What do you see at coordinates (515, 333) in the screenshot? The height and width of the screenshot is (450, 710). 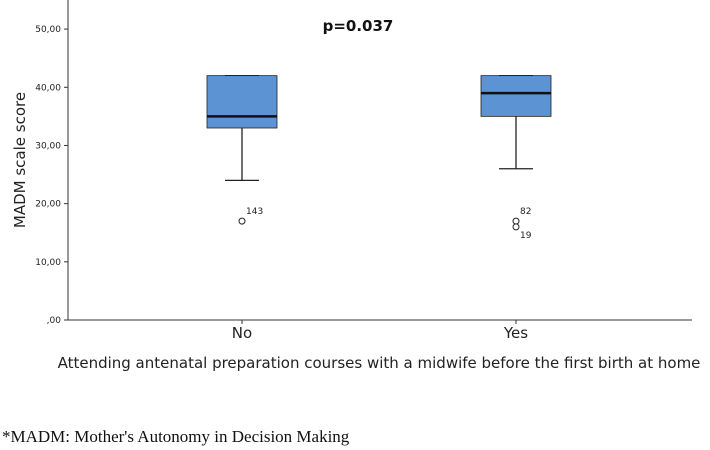 I see `x-category-label: Yes` at bounding box center [515, 333].